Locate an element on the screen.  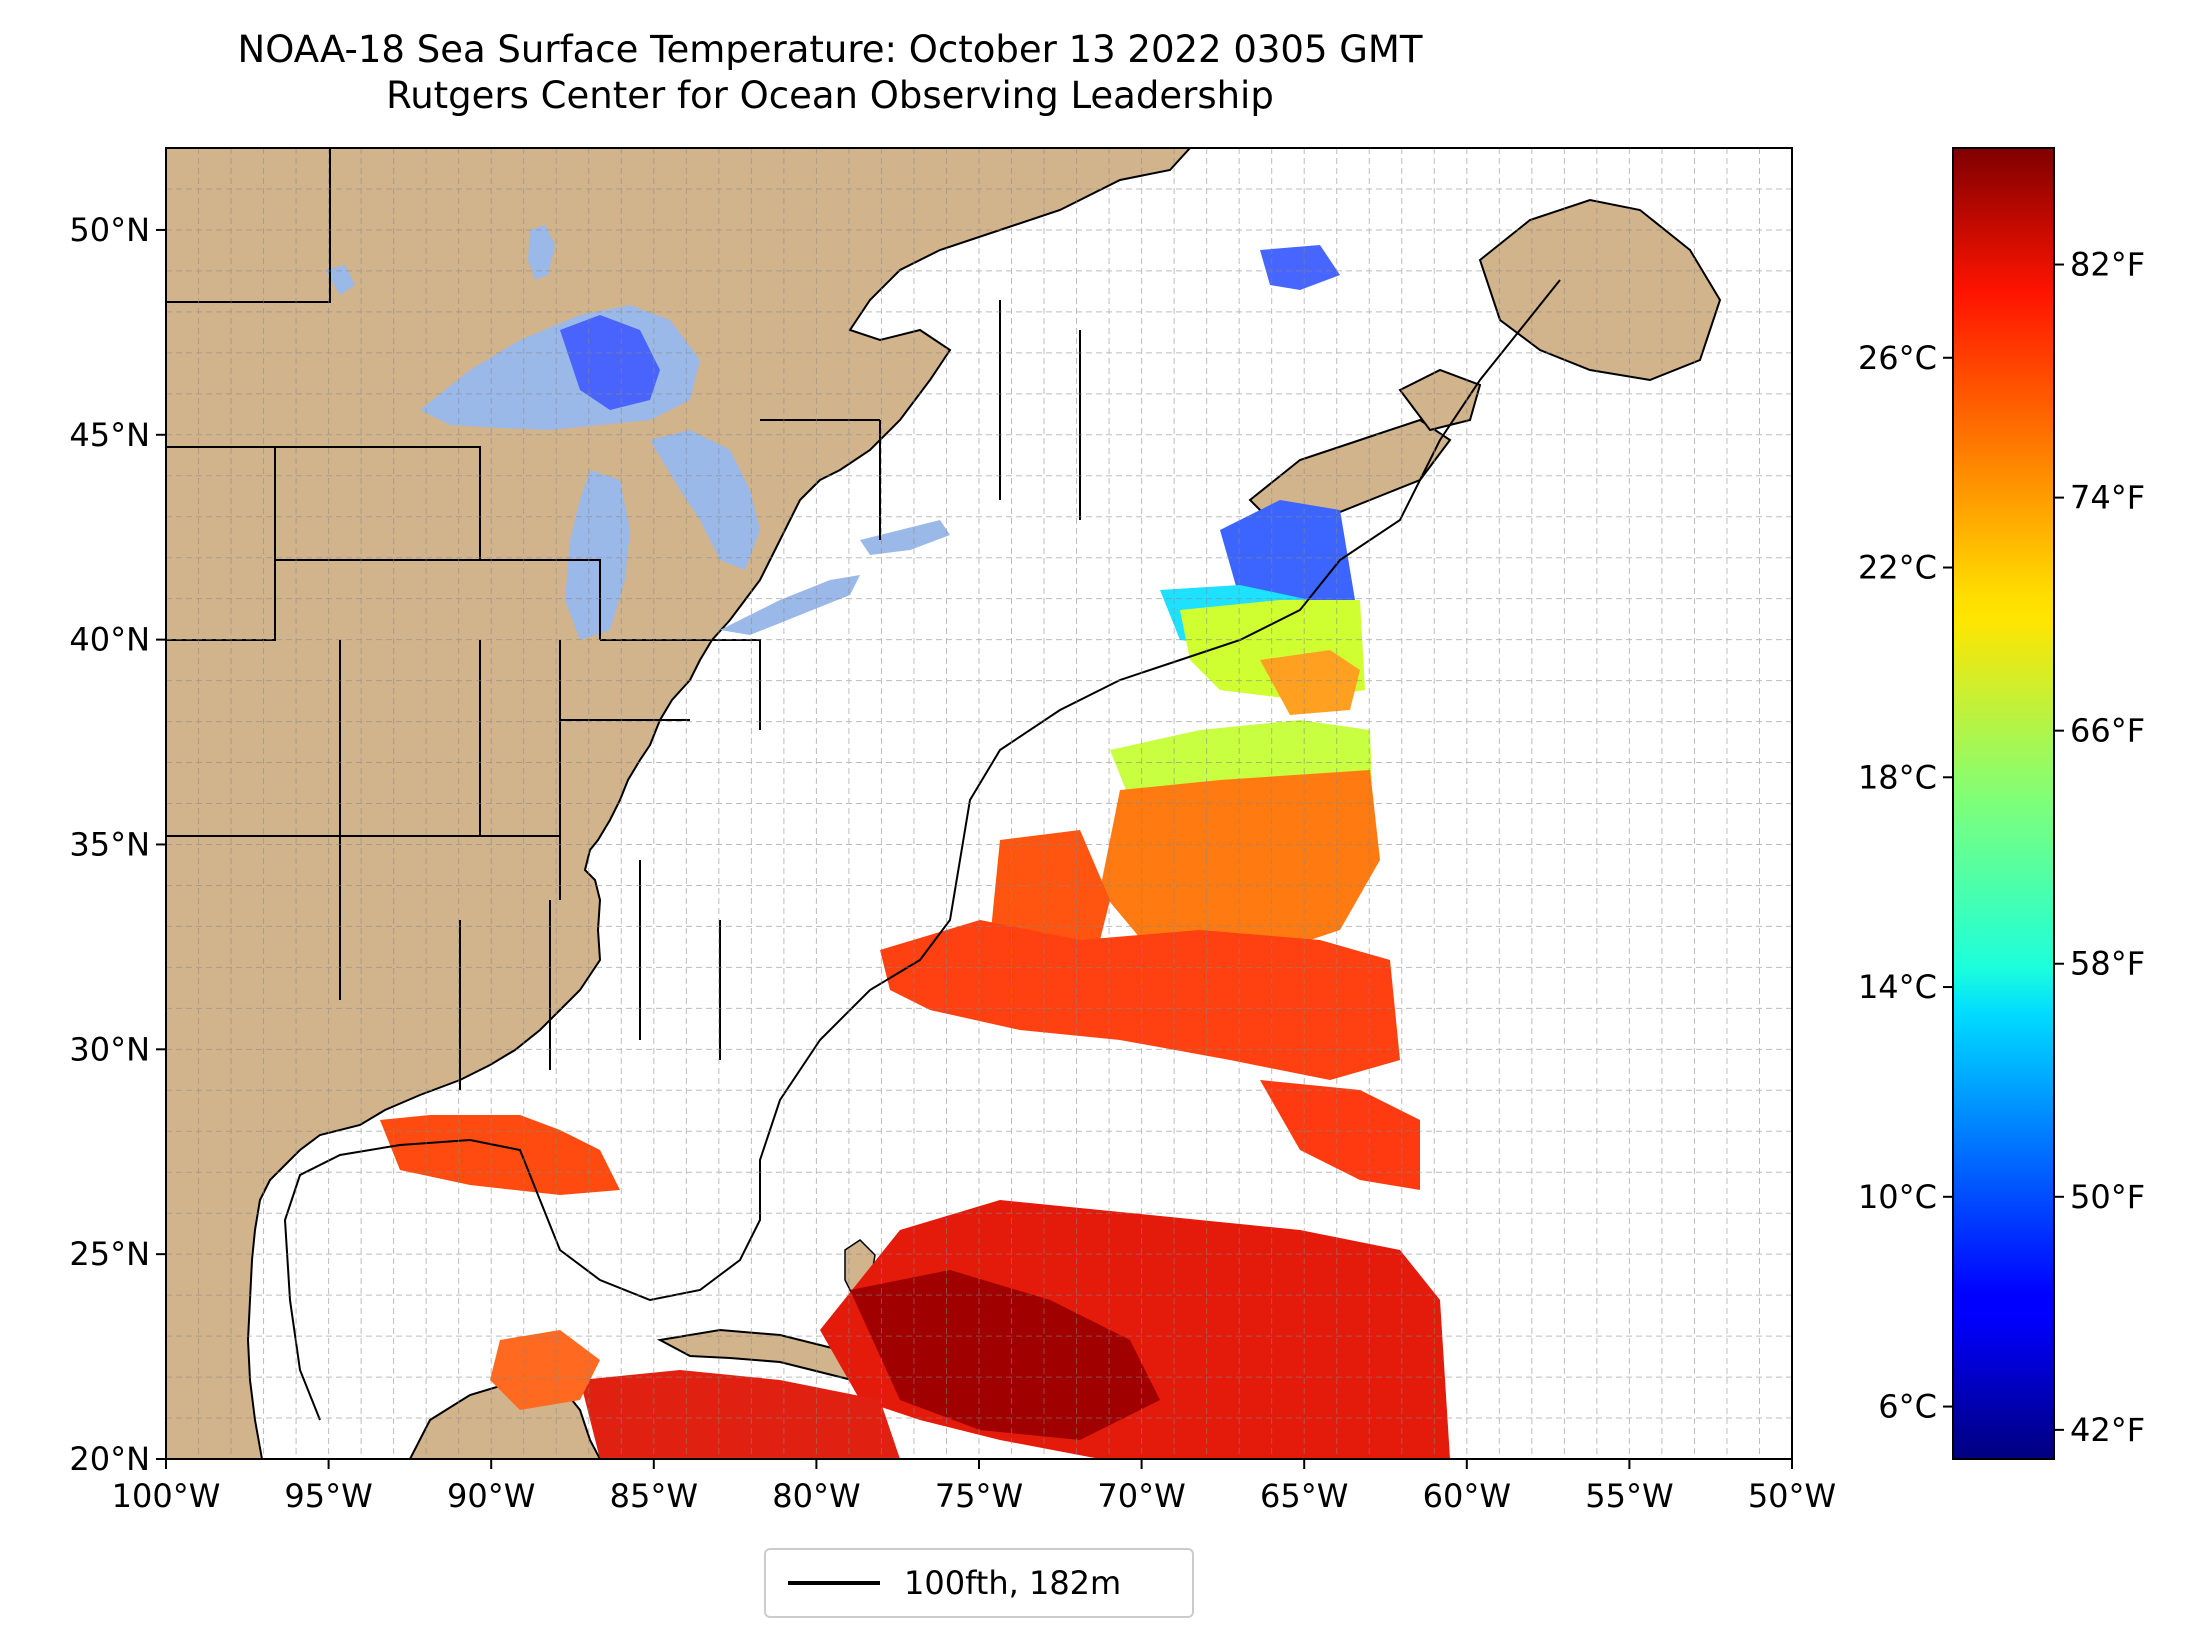
lon-tick-label: 50°W is located at coordinates (1792, 1496).